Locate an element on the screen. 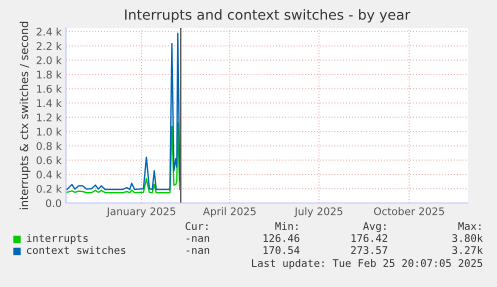 The image size is (497, 287). text: Min: is located at coordinates (286, 226).